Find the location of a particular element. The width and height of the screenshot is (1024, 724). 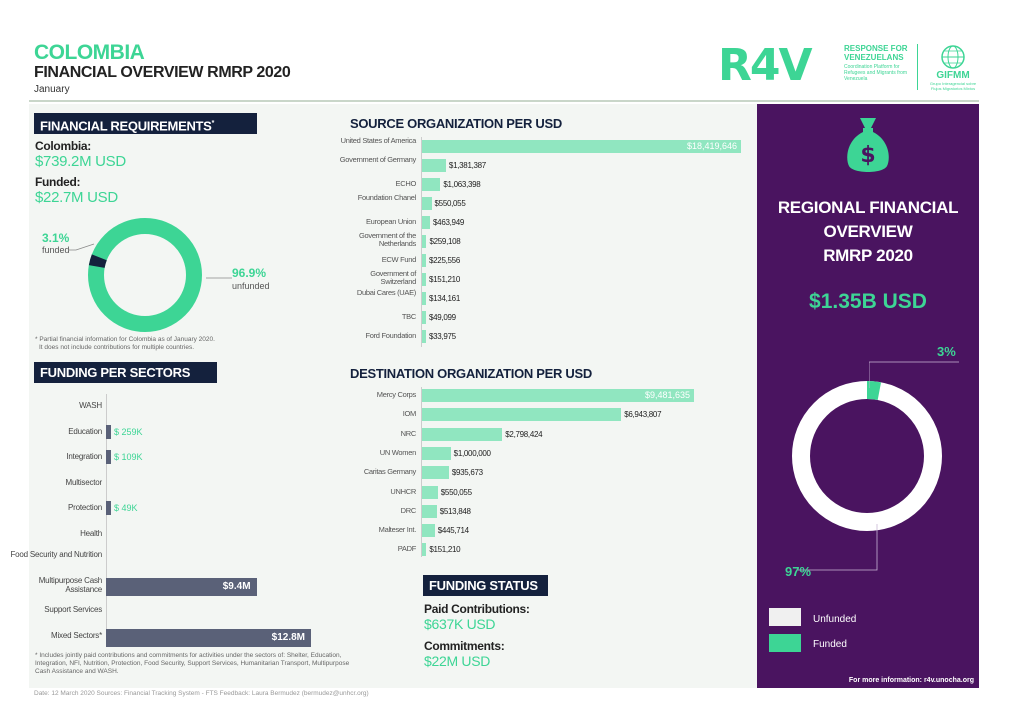

r4v-logo: R4V is located at coordinates (765, 65).